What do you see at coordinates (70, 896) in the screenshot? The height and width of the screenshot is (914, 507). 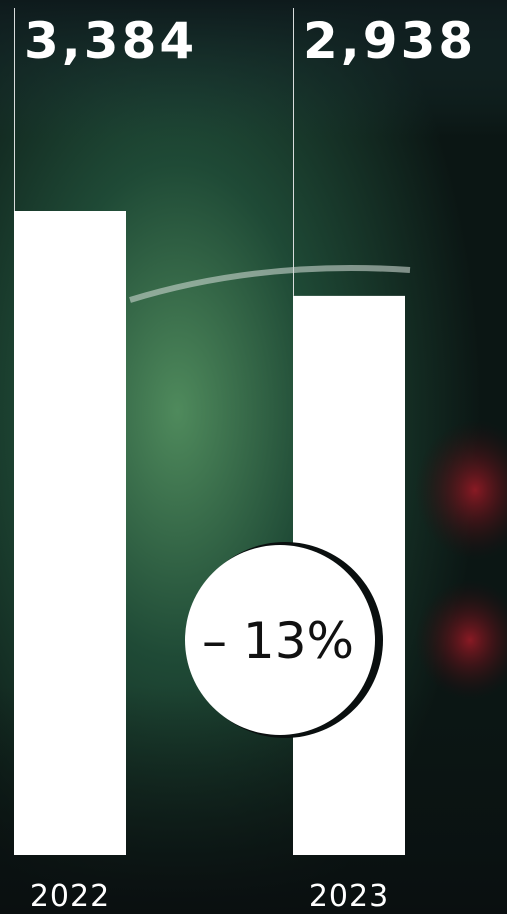 I see `x-tick-label: 2022` at bounding box center [70, 896].